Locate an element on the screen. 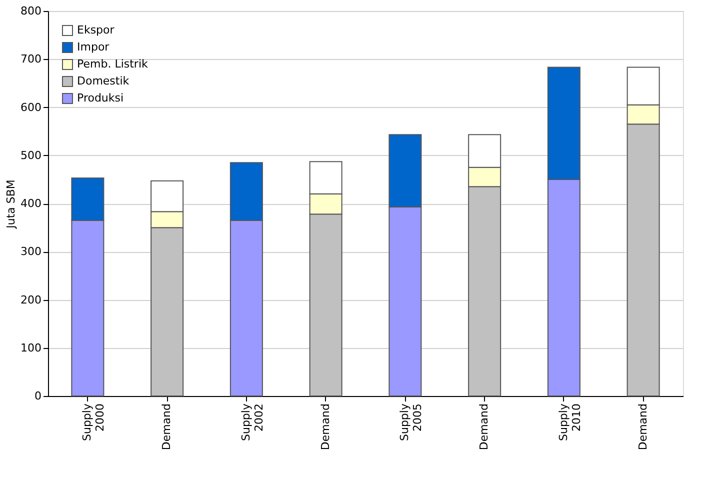 The height and width of the screenshot is (485, 709). y-tick-label: 300 is located at coordinates (31, 251).